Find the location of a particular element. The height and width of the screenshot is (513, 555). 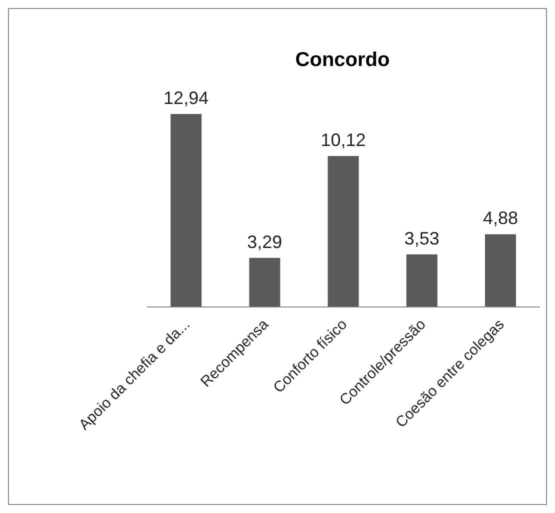

data-label: 12,94 is located at coordinates (186, 98).